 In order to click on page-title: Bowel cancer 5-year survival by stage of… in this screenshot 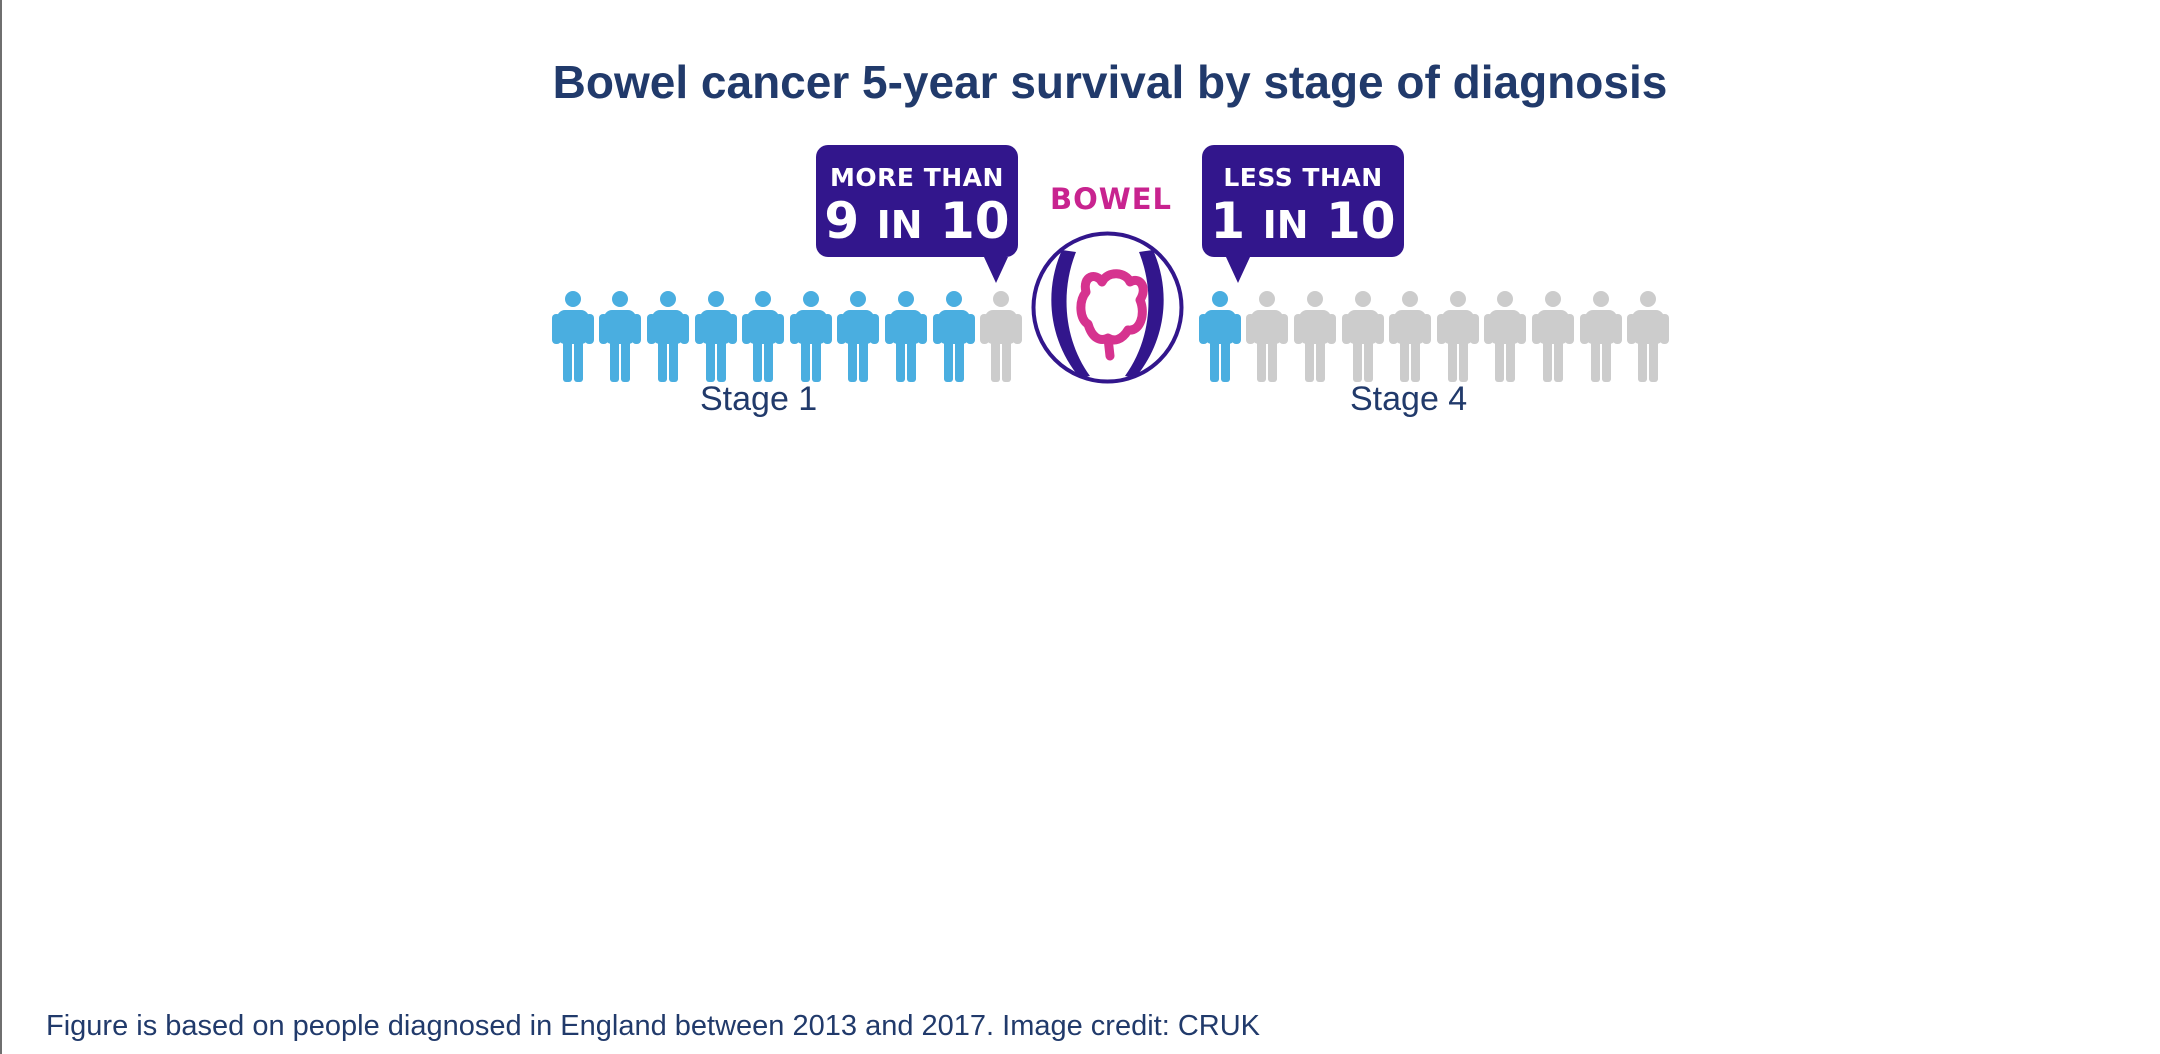, I will do `click(1110, 81)`.